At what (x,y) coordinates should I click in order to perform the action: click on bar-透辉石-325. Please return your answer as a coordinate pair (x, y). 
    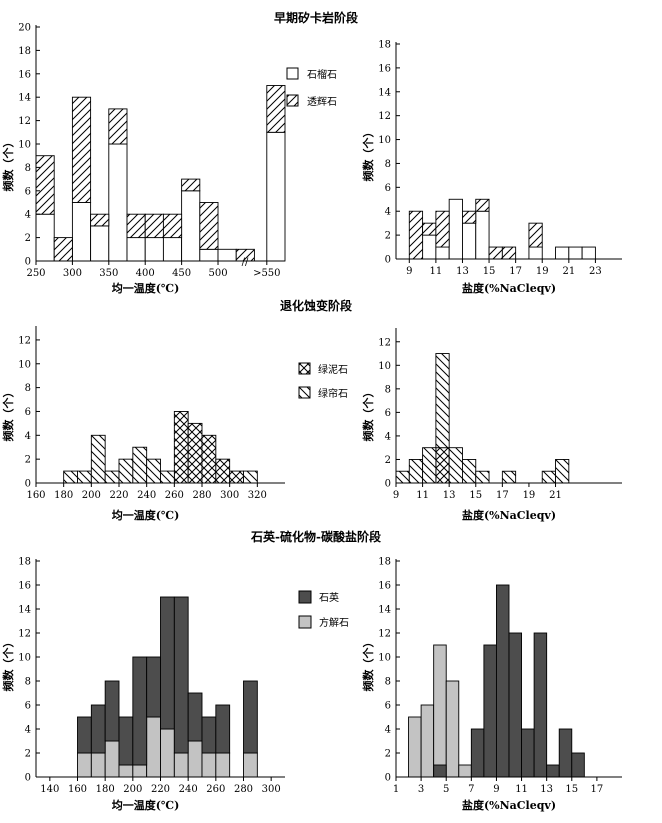
    Looking at the image, I should click on (100, 220).